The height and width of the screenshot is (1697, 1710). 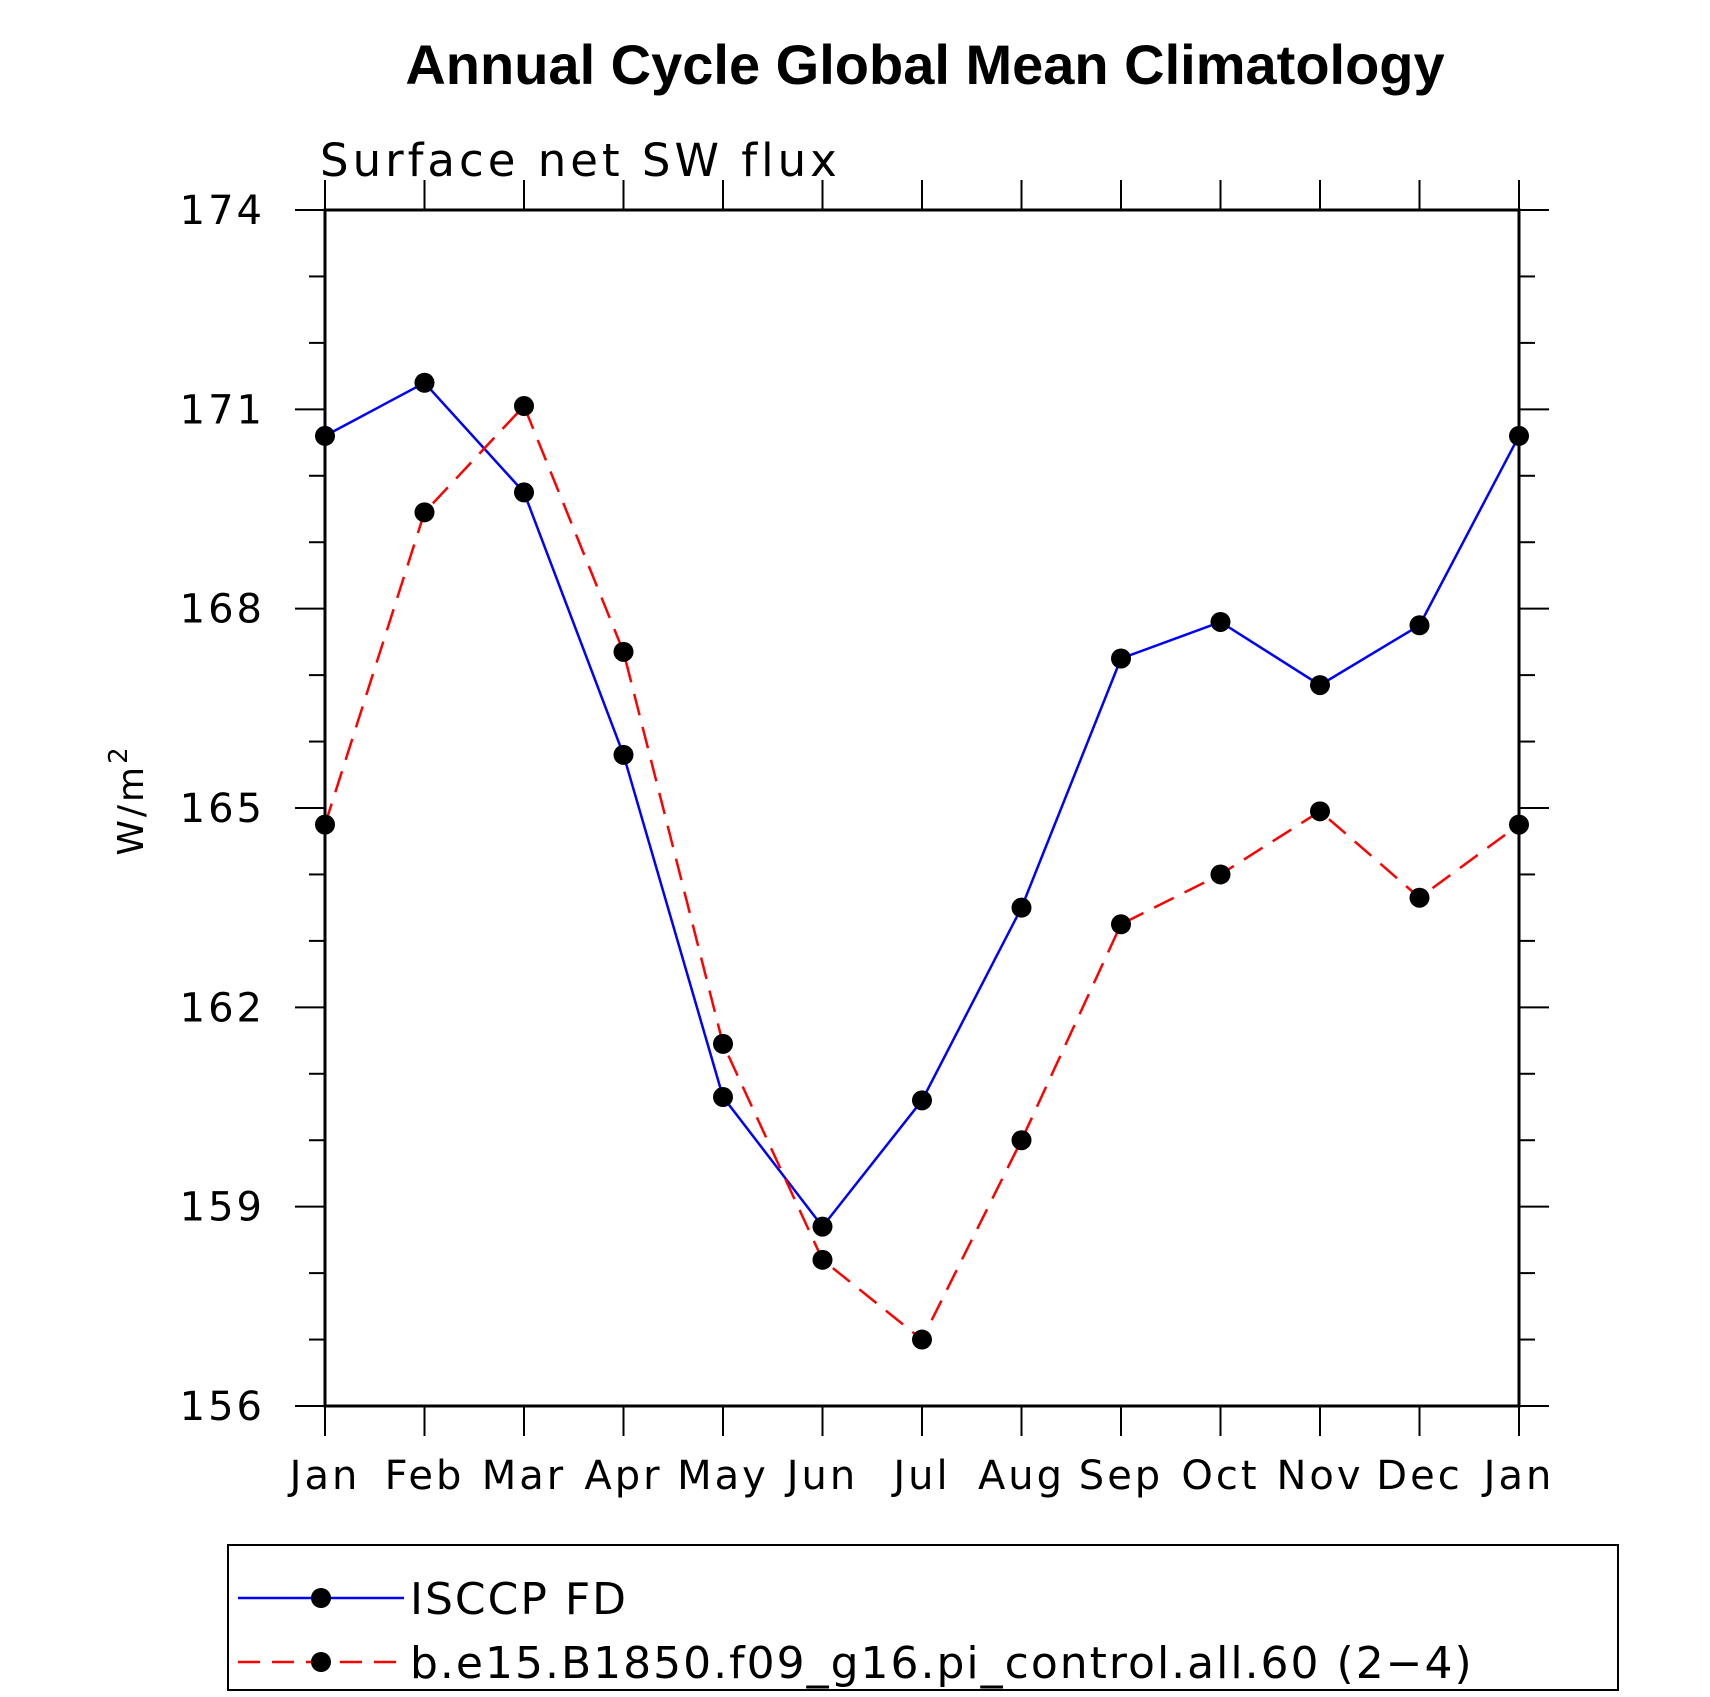 What do you see at coordinates (222, 1008) in the screenshot?
I see `y-tick-label: 162` at bounding box center [222, 1008].